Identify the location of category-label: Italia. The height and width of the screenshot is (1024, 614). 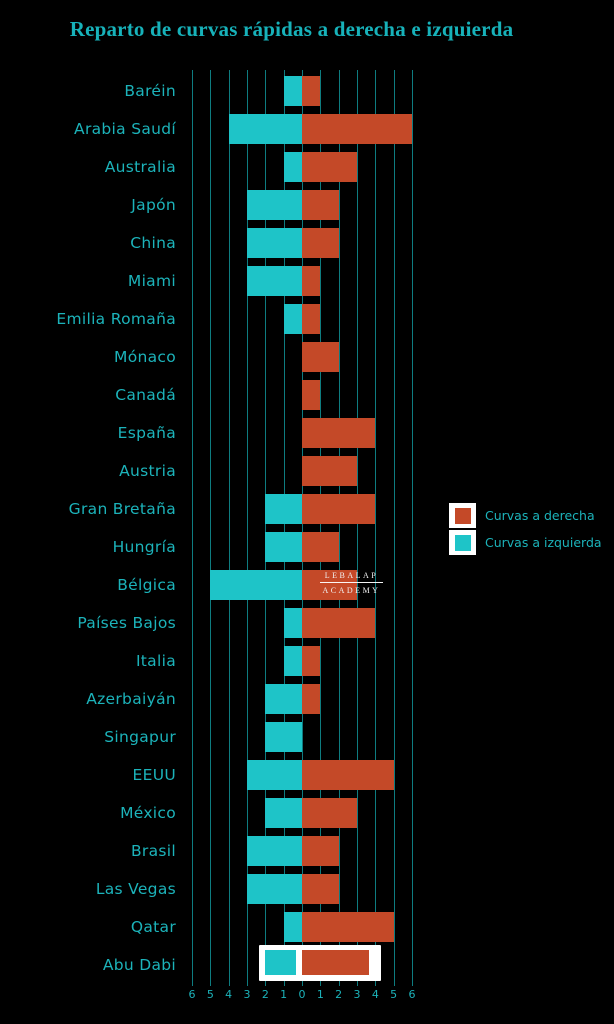
(155, 661).